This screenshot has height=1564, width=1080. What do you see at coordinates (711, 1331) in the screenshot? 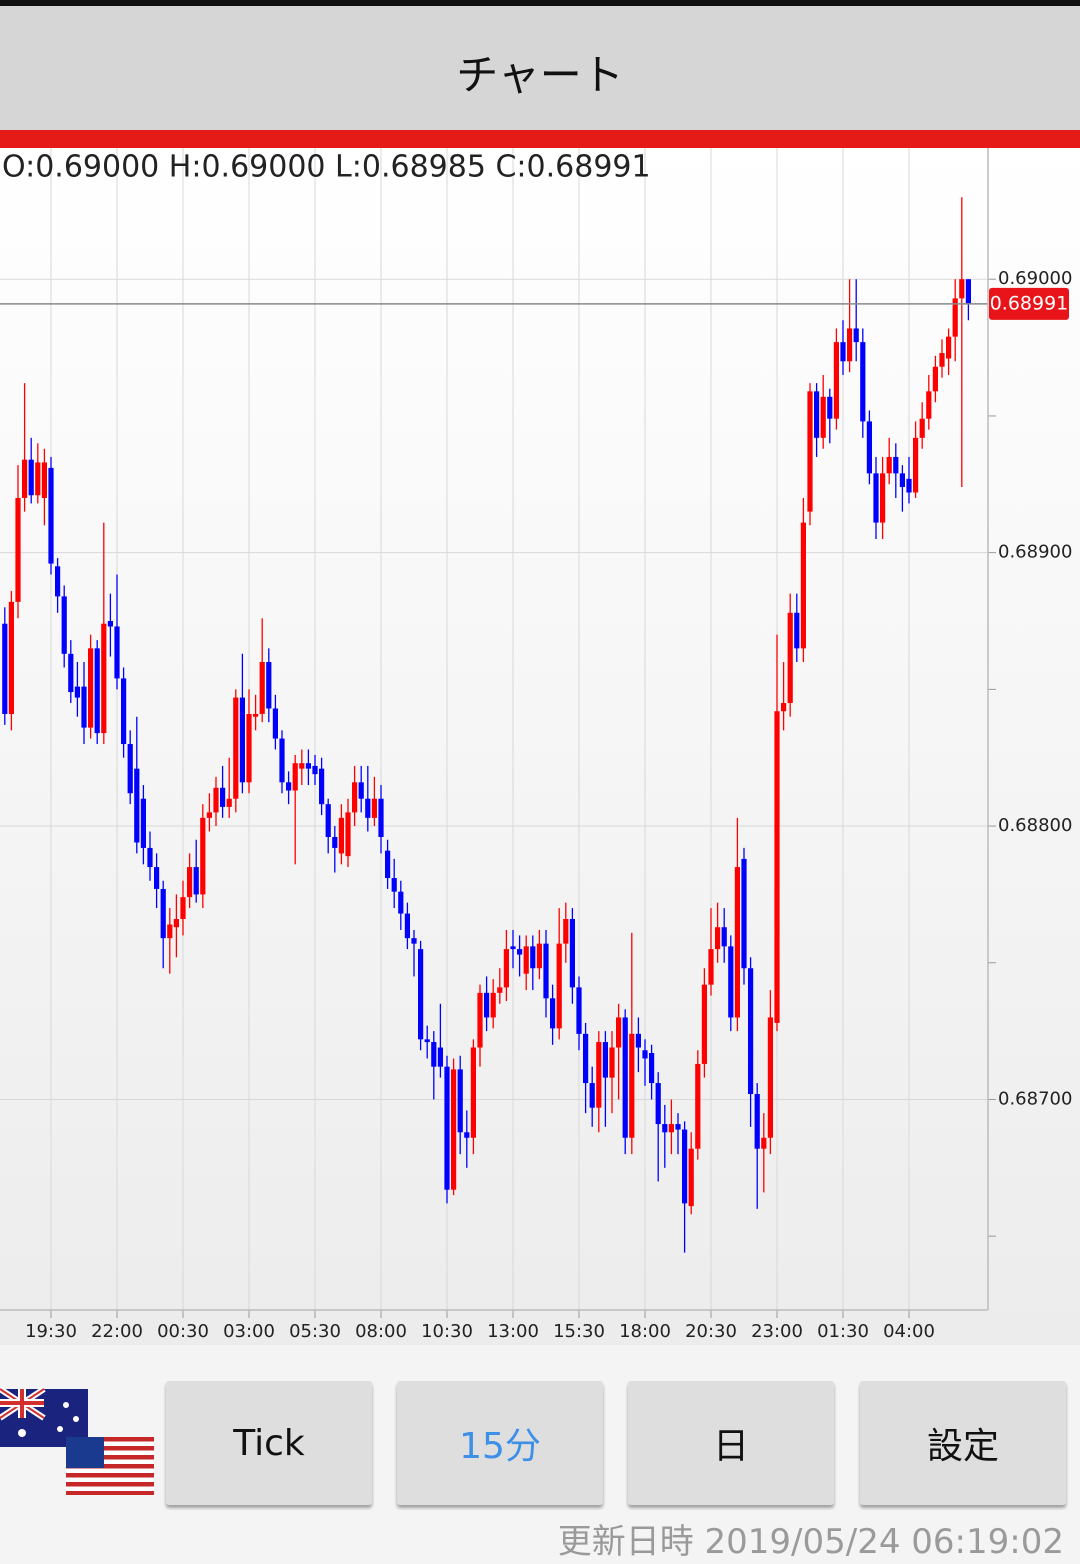
I see `x-tick-label: 20:30` at bounding box center [711, 1331].